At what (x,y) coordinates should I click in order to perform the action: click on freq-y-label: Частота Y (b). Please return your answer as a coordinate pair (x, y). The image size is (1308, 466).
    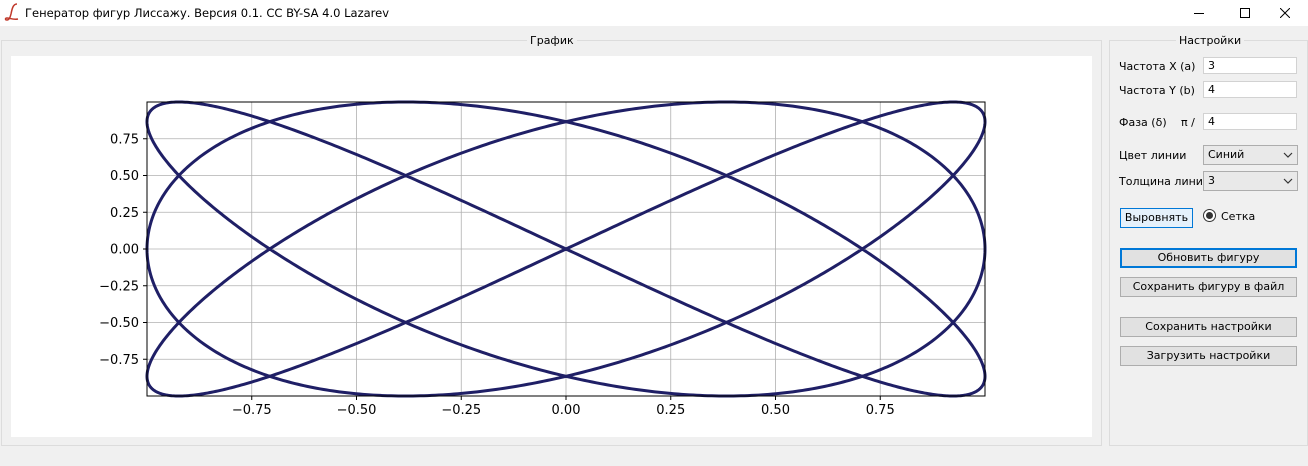
    Looking at the image, I should click on (1157, 90).